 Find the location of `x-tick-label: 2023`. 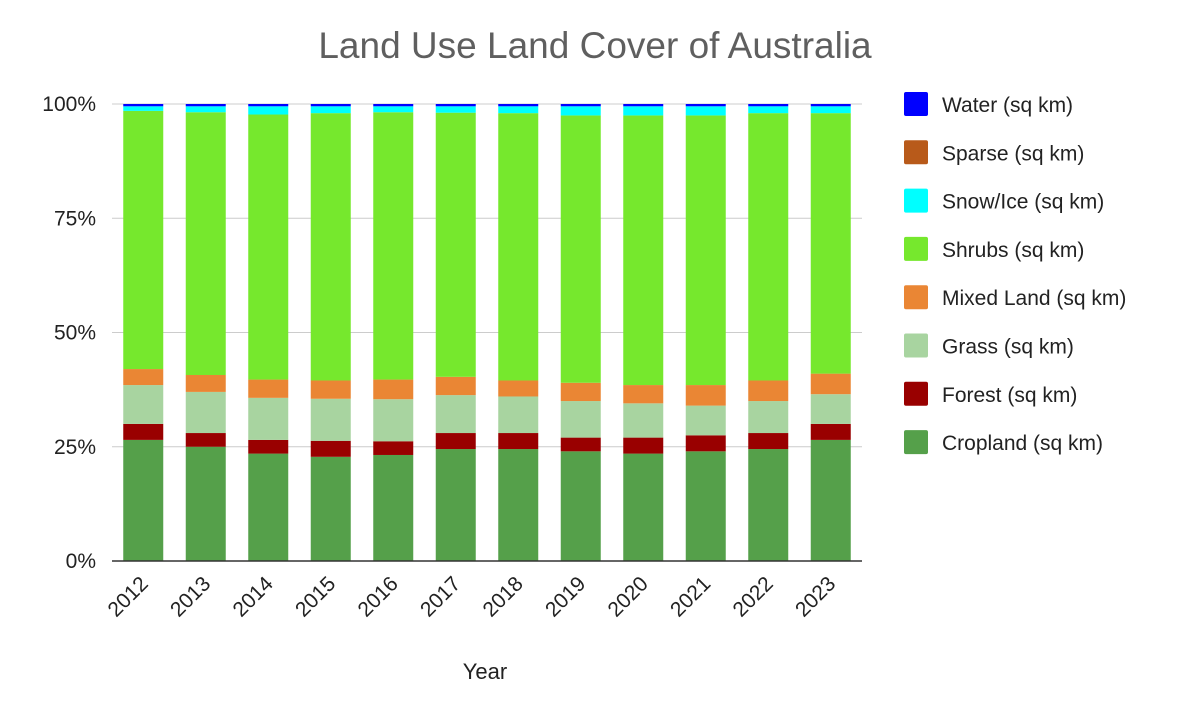

x-tick-label: 2023 is located at coordinates (815, 596).